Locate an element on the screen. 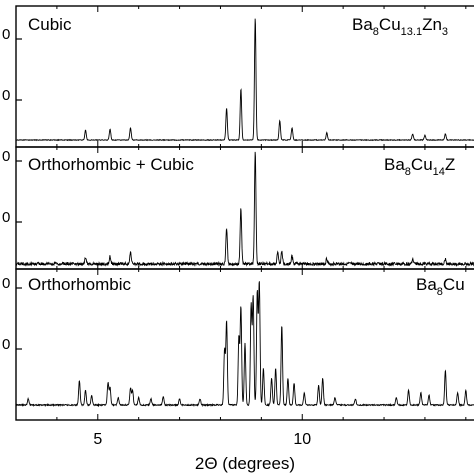 Image resolution: width=474 pixels, height=474 pixels. formula-panel-2: Ba8Cu14Z is located at coordinates (419, 166).